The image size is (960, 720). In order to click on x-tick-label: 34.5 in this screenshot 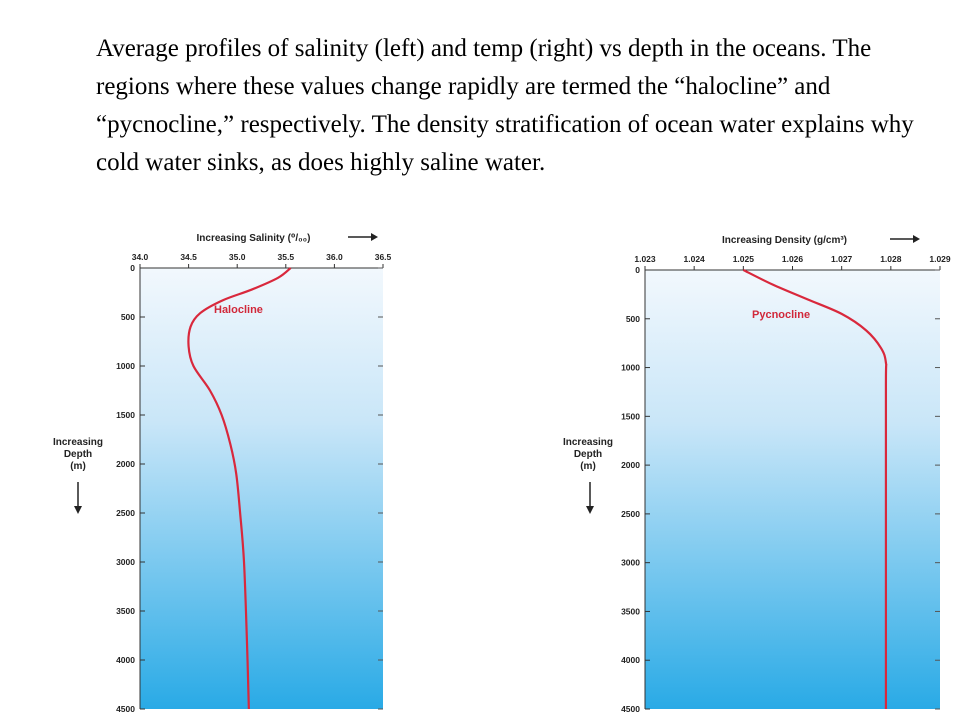, I will do `click(188, 257)`.